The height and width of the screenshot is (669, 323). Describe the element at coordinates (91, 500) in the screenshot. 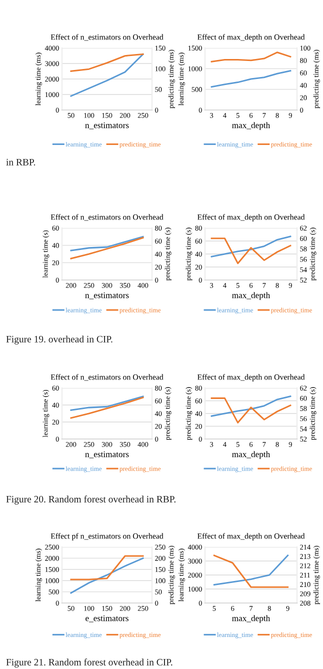

I see `caption: Figure 20. Random forest overhead in RBP.` at that location.